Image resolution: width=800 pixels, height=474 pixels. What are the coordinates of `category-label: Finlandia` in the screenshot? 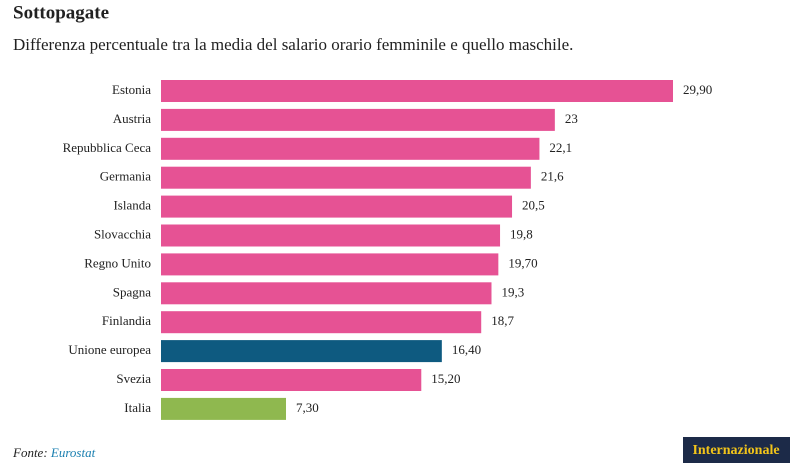 It's located at (126, 320).